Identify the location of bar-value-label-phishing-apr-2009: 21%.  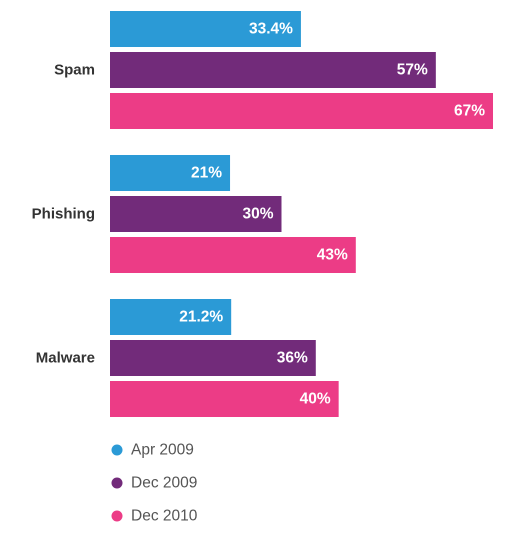
(206, 173).